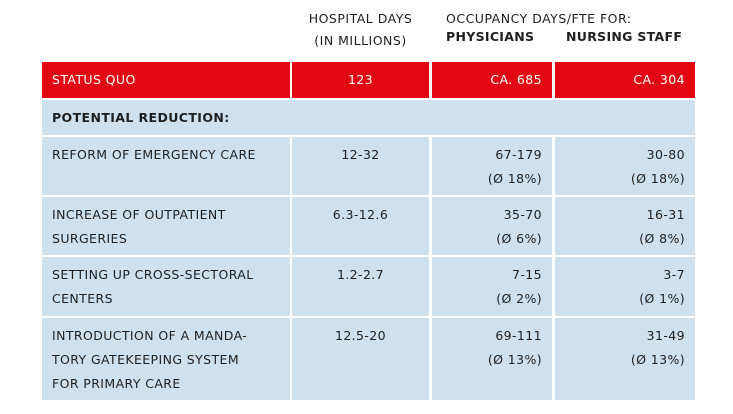 Image resolution: width=733 pixels, height=414 pixels. Describe the element at coordinates (166, 226) in the screenshot. I see `row-2-label: INCREASE OF OUTPATIENT SURGERIES` at that location.